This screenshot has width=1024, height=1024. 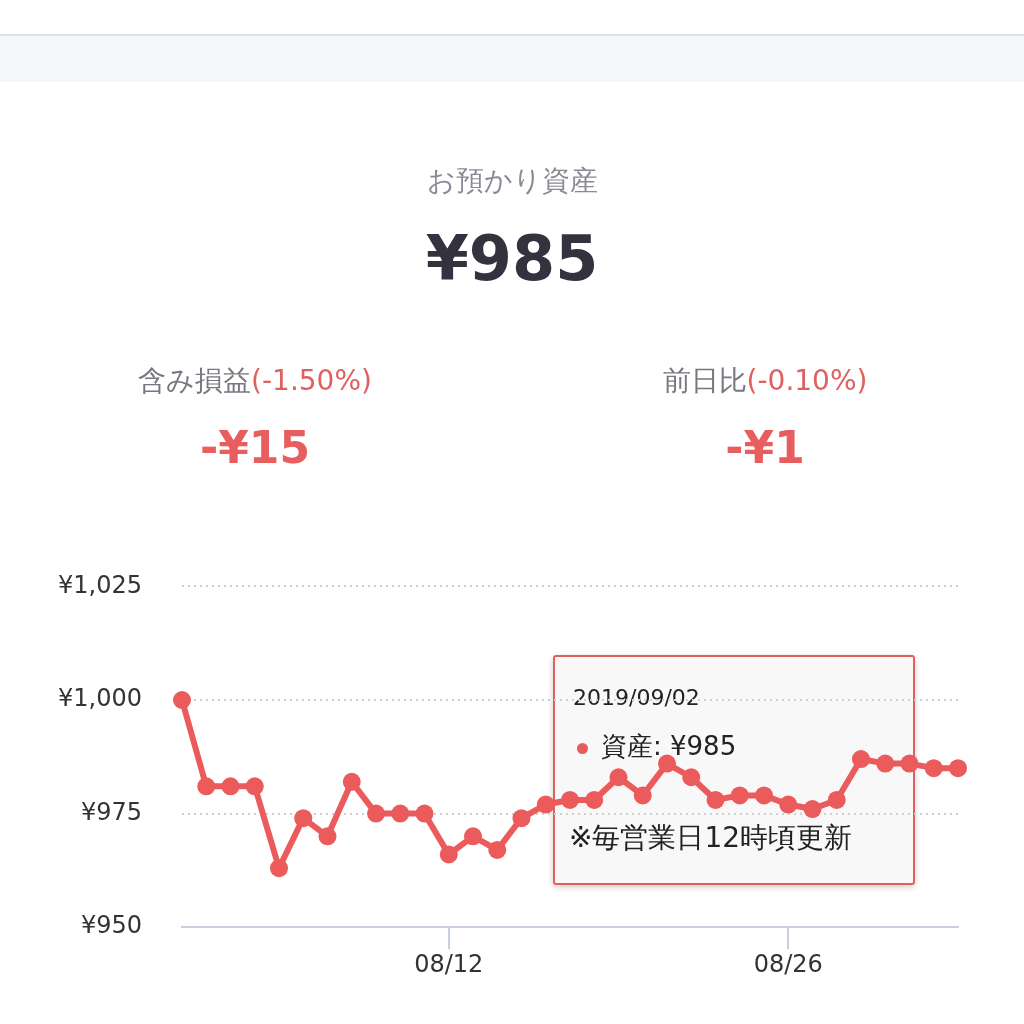 I want to click on y-tick-label: ¥1,025, so click(x=100, y=584).